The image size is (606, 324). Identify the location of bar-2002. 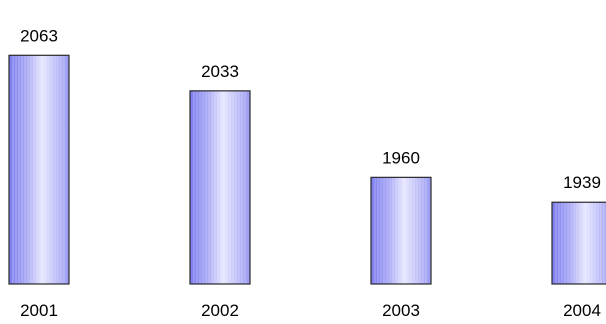
(220, 187).